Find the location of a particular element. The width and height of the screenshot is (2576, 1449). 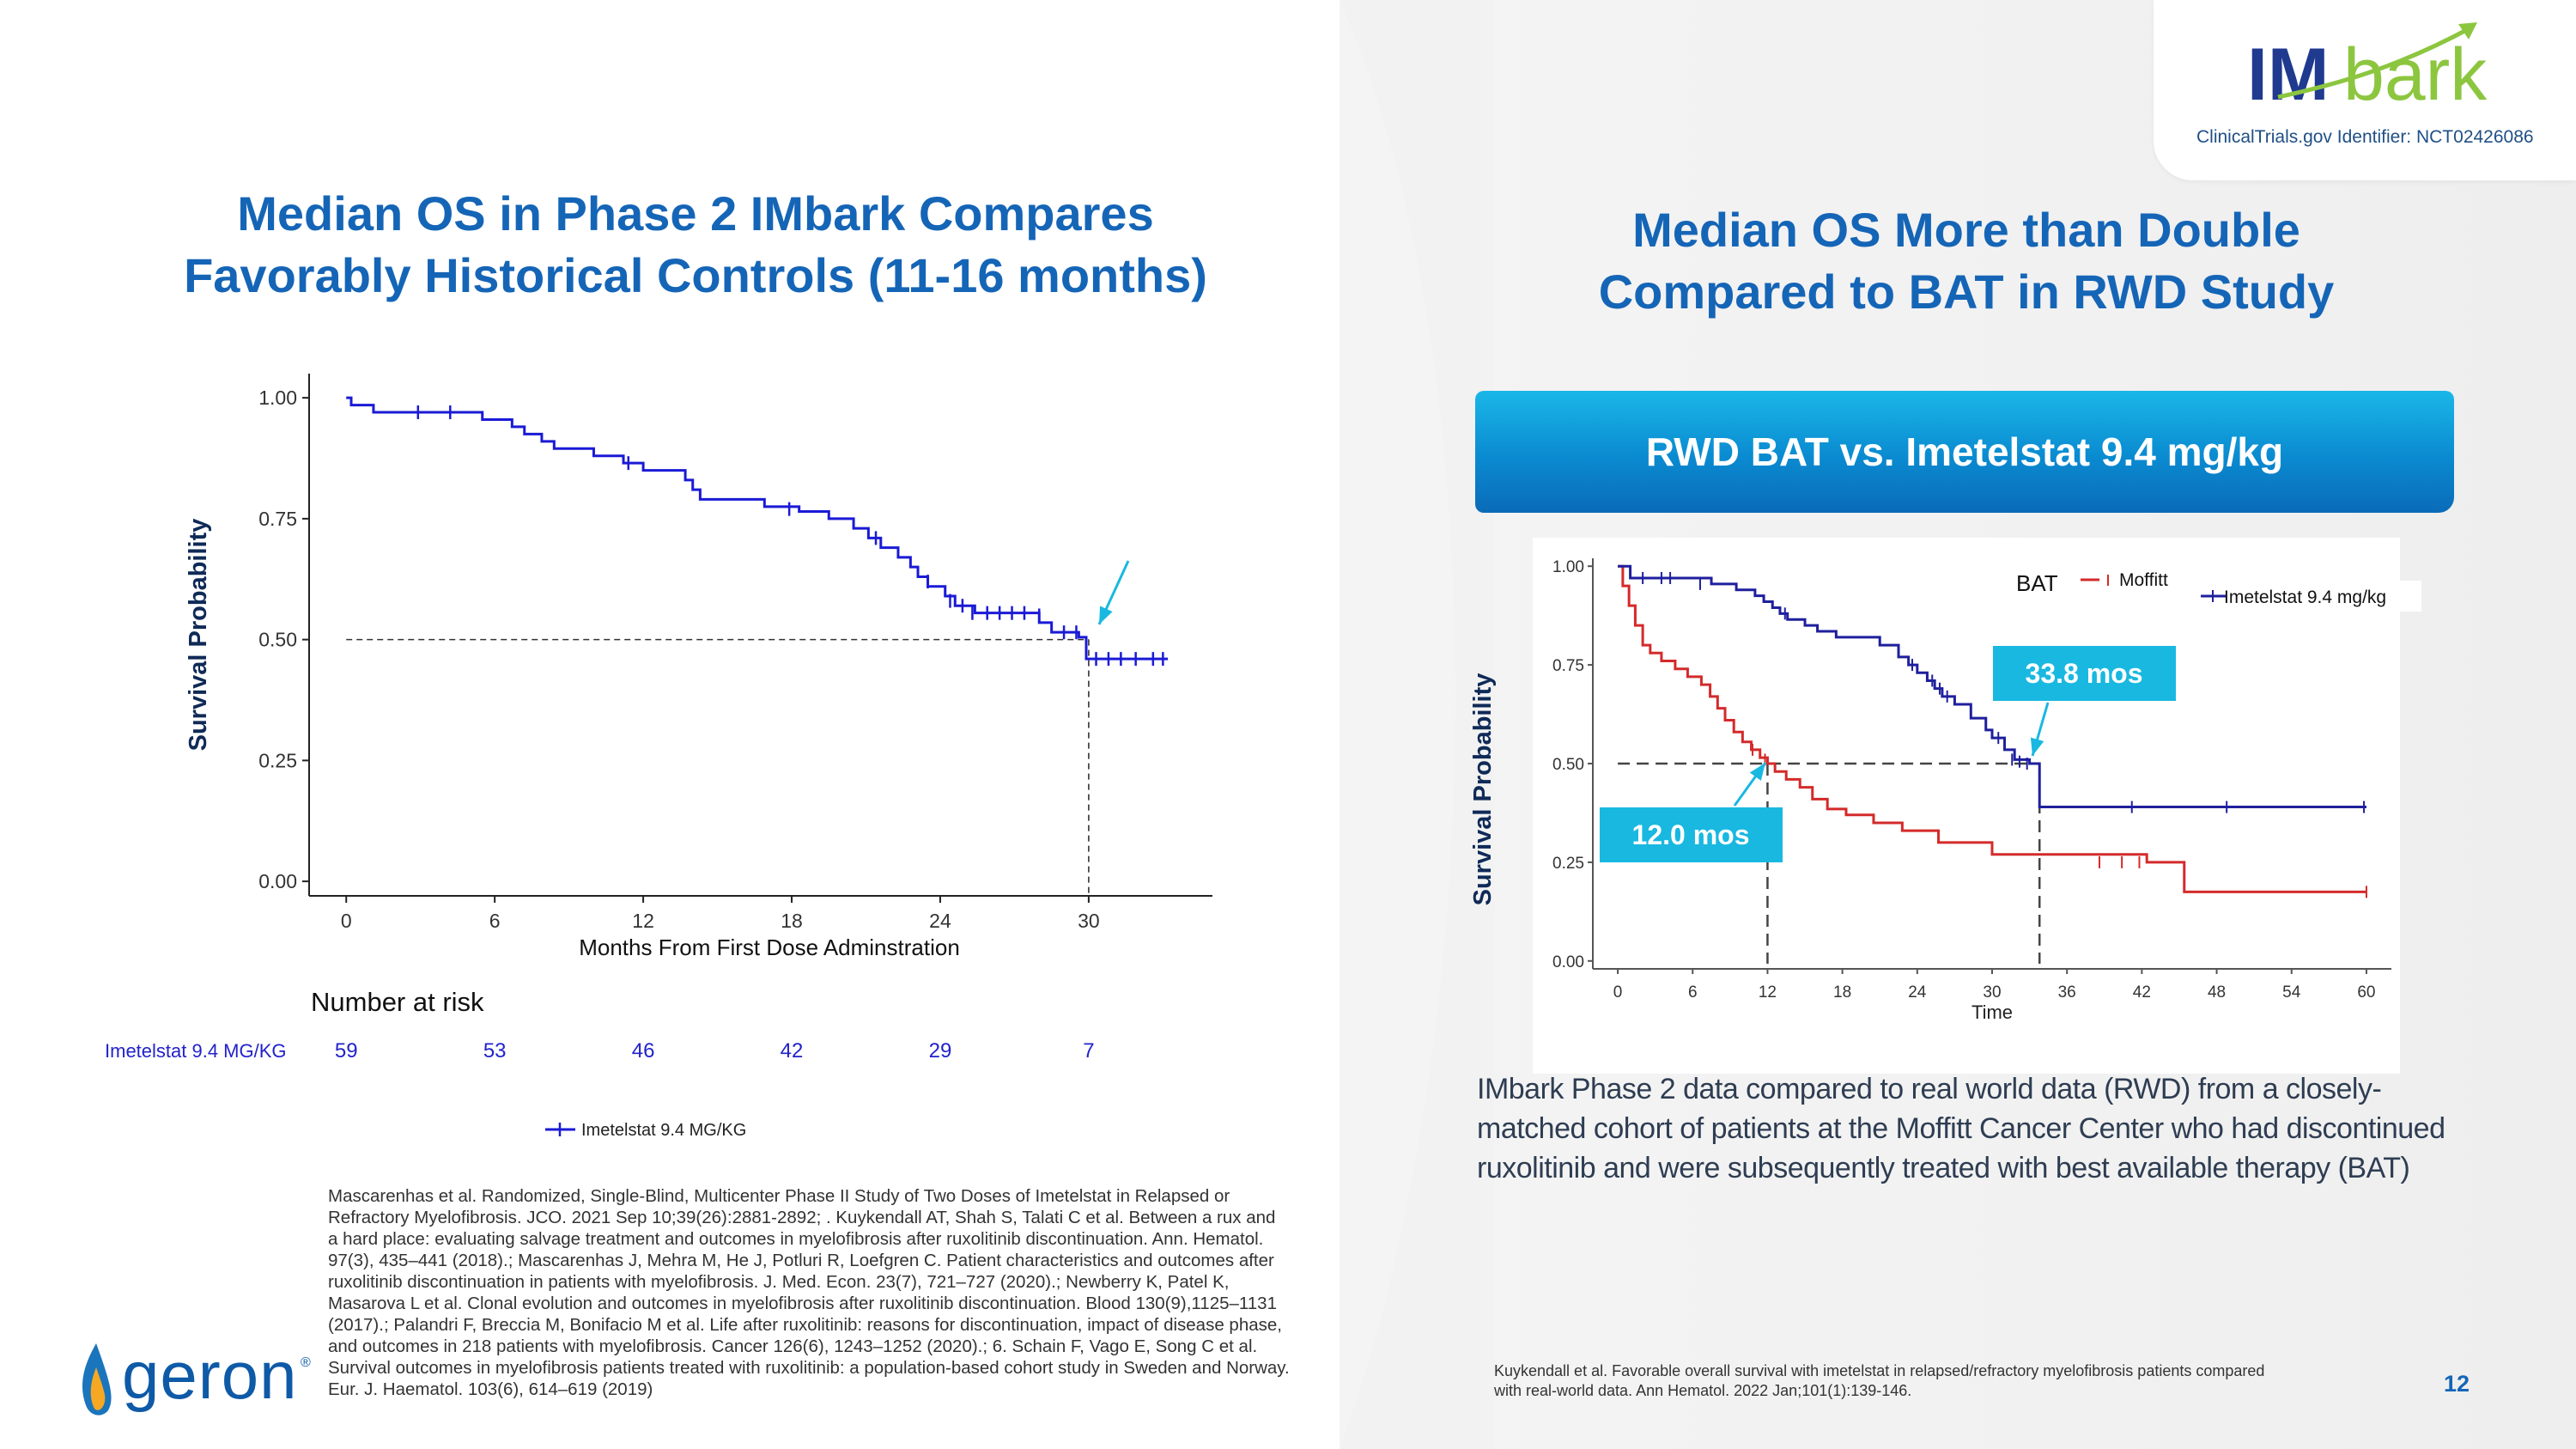

imbark-logo: IM bark is located at coordinates (2368, 69).